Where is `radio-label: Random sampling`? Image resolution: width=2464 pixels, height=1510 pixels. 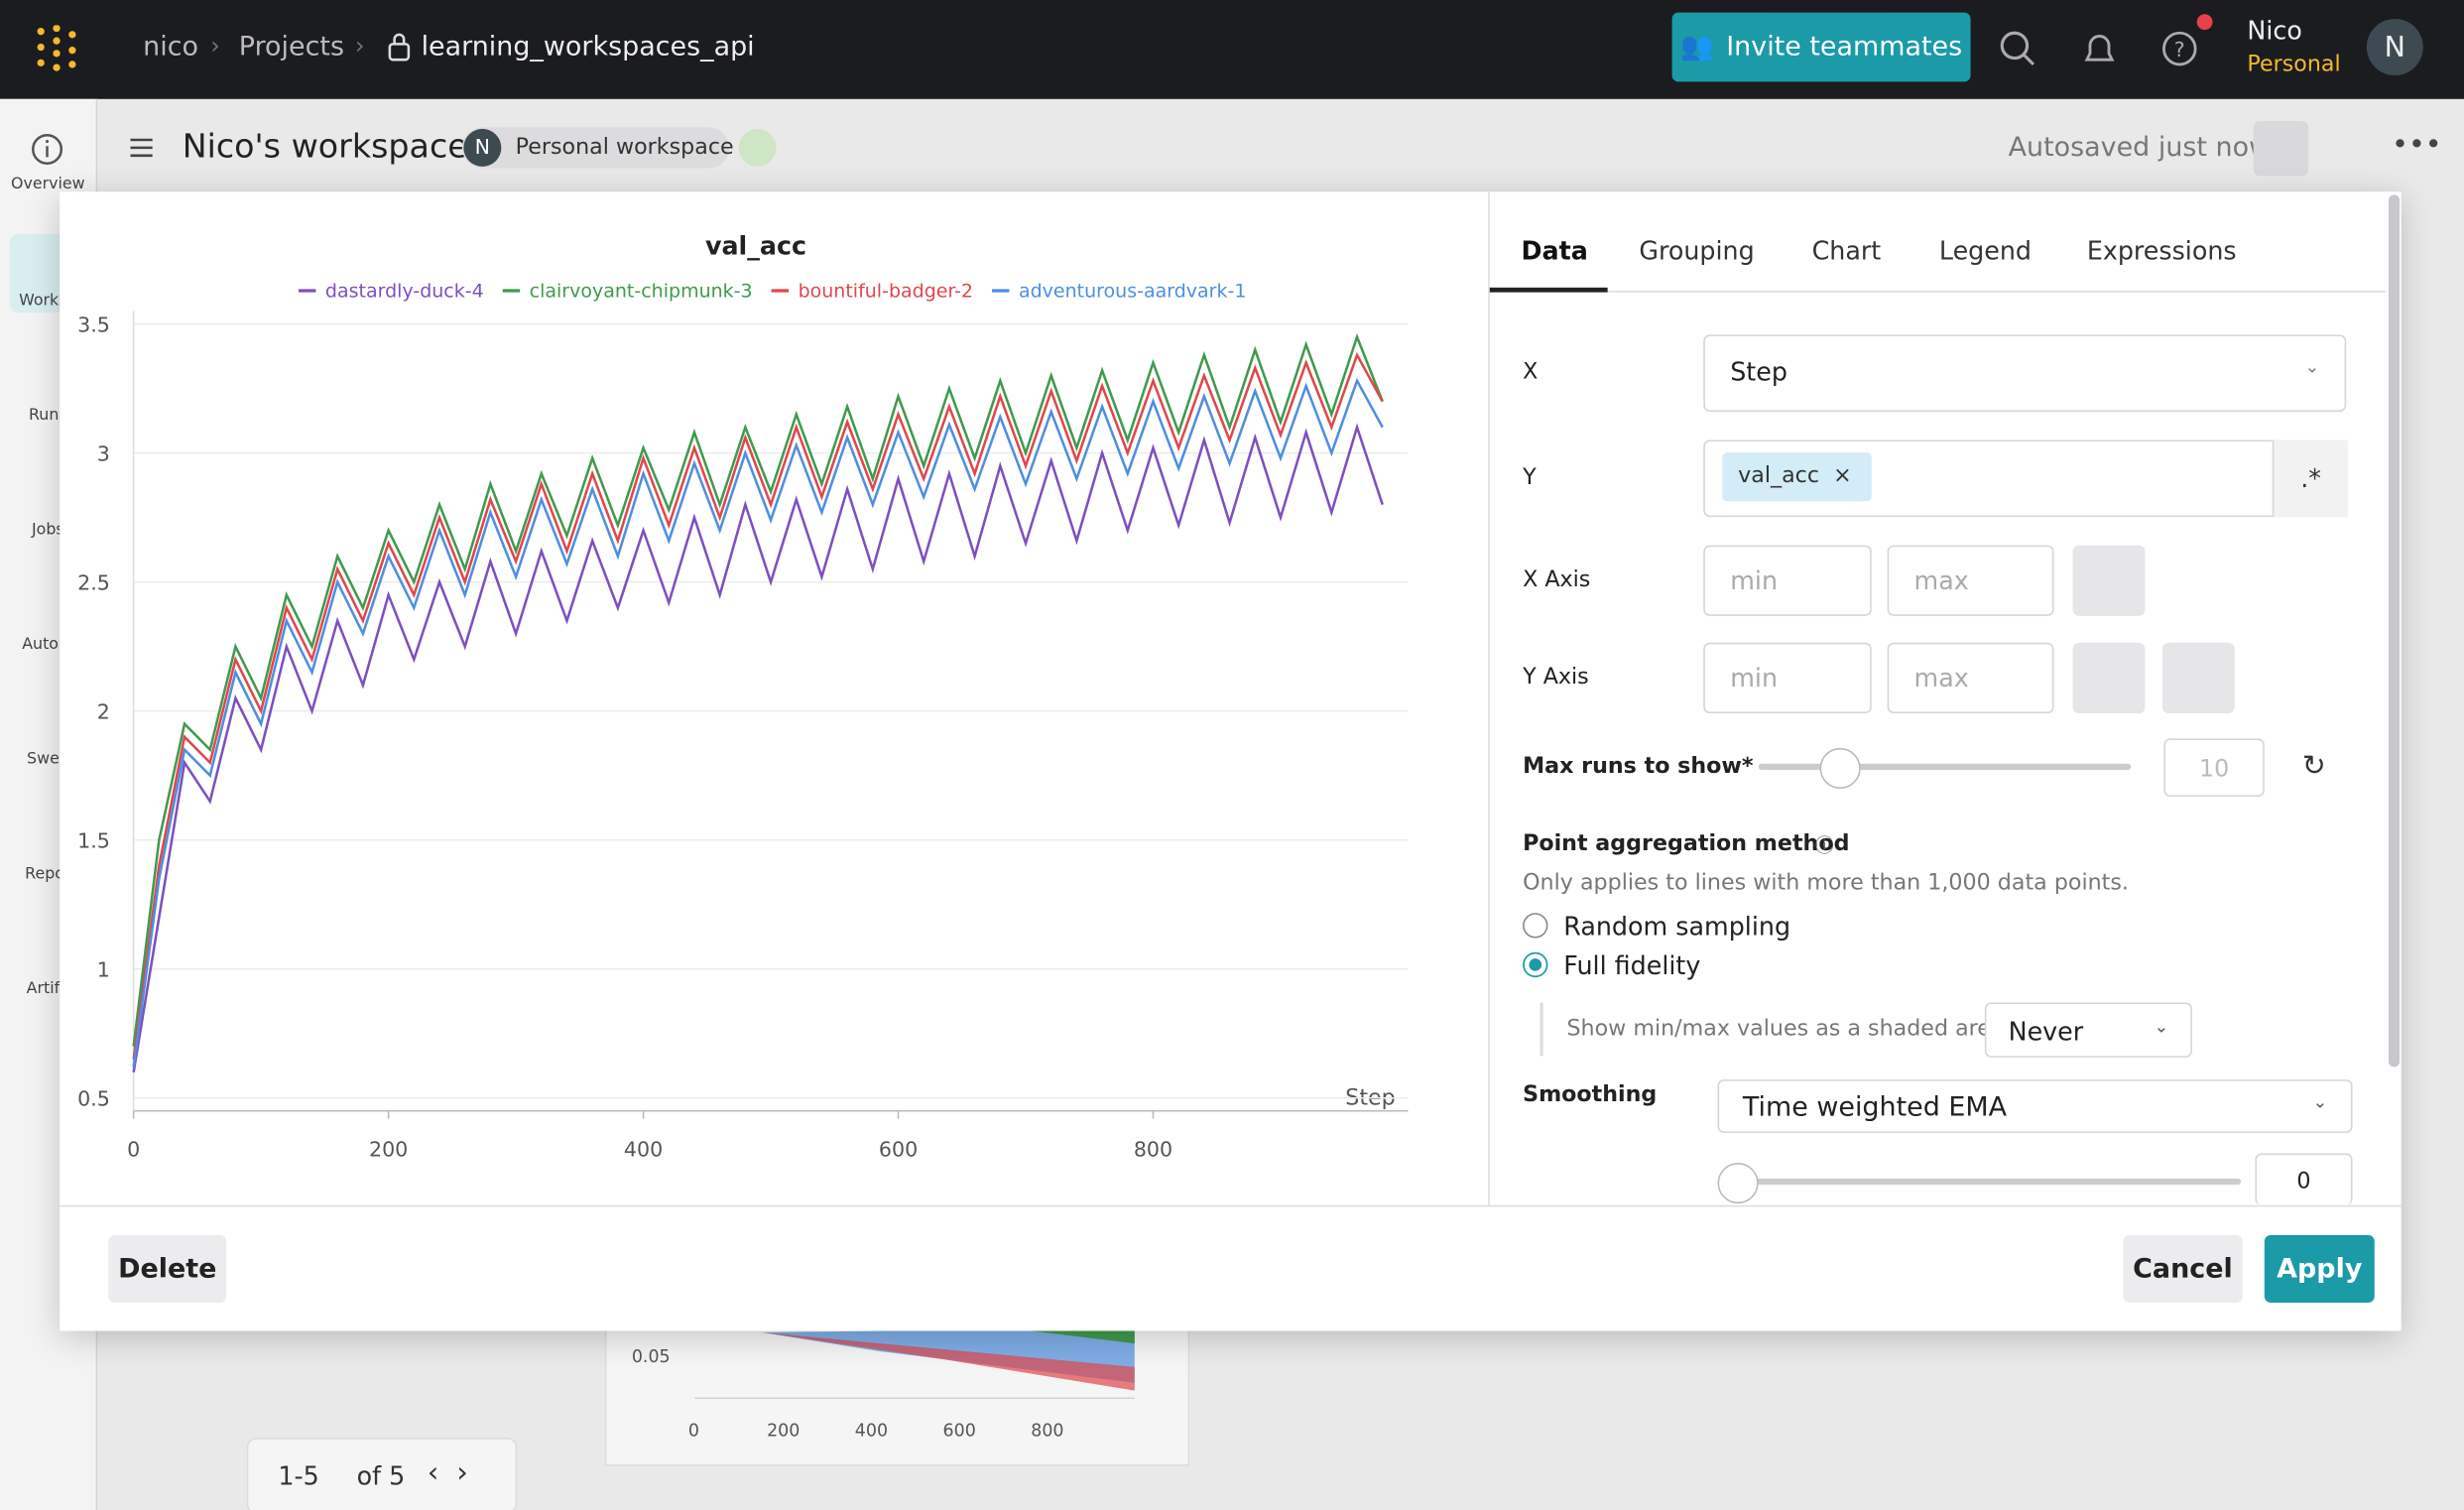 radio-label: Random sampling is located at coordinates (1677, 927).